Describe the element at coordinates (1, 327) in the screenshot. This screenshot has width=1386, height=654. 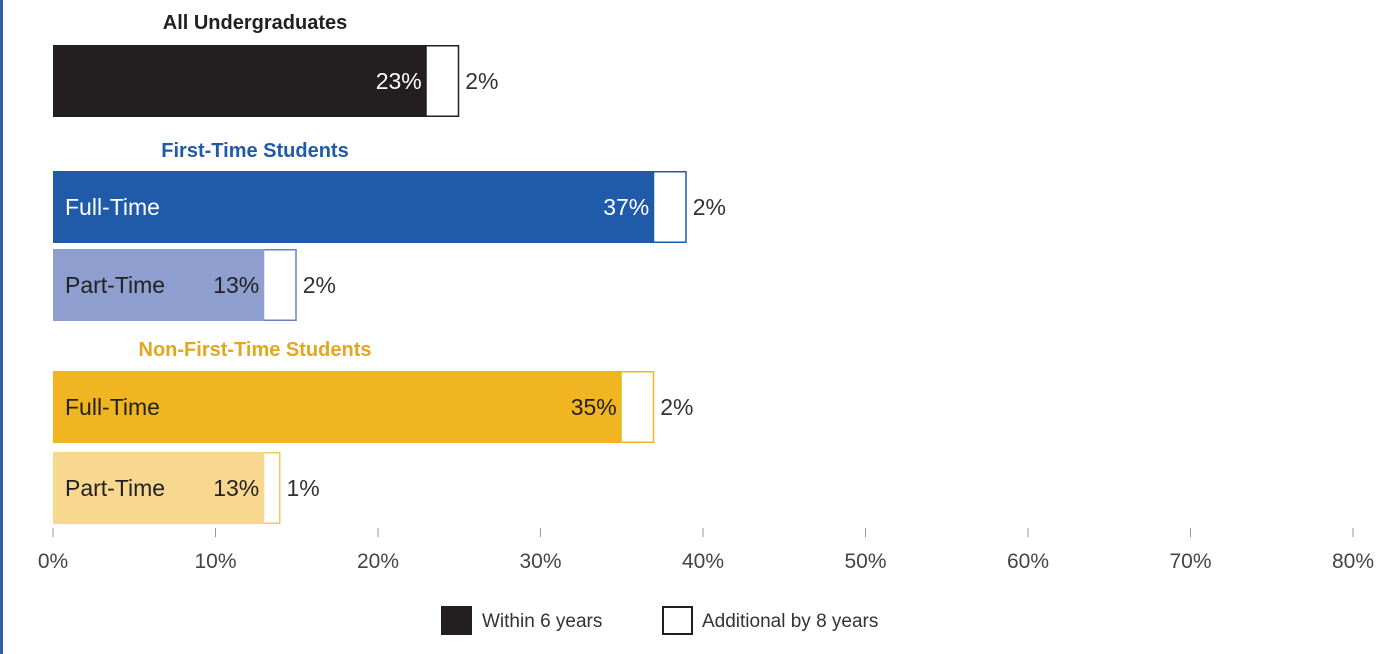
I see `frame-left-border` at that location.